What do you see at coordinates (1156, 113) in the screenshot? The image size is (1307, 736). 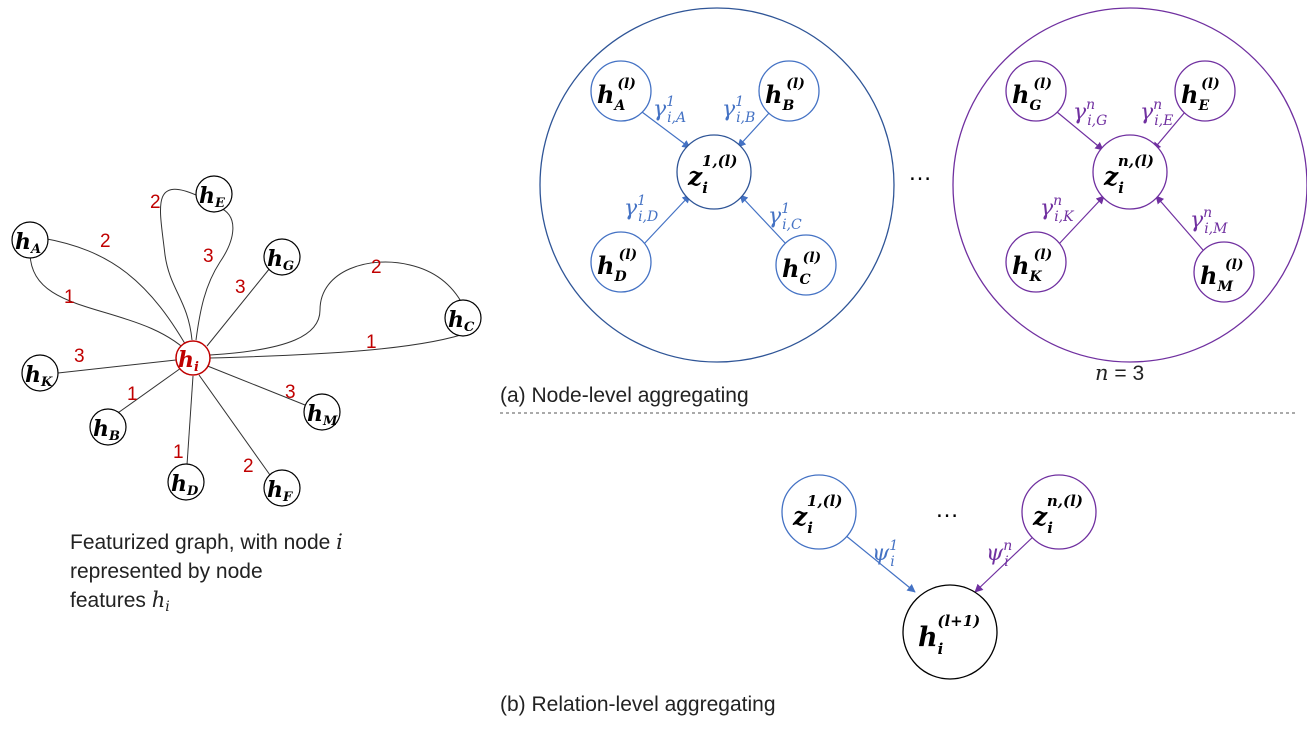 I see `reln-weight-E: γn i,E` at bounding box center [1156, 113].